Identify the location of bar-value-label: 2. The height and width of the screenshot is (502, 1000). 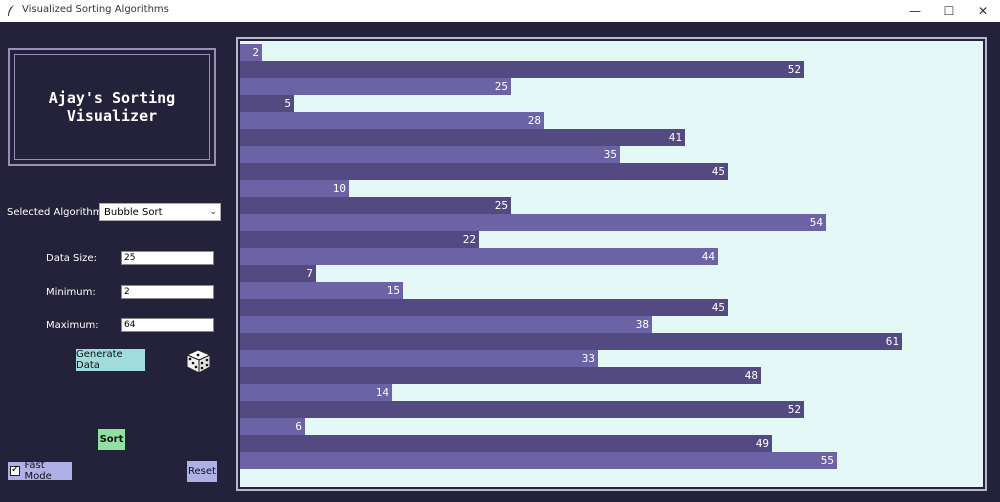
(255, 52).